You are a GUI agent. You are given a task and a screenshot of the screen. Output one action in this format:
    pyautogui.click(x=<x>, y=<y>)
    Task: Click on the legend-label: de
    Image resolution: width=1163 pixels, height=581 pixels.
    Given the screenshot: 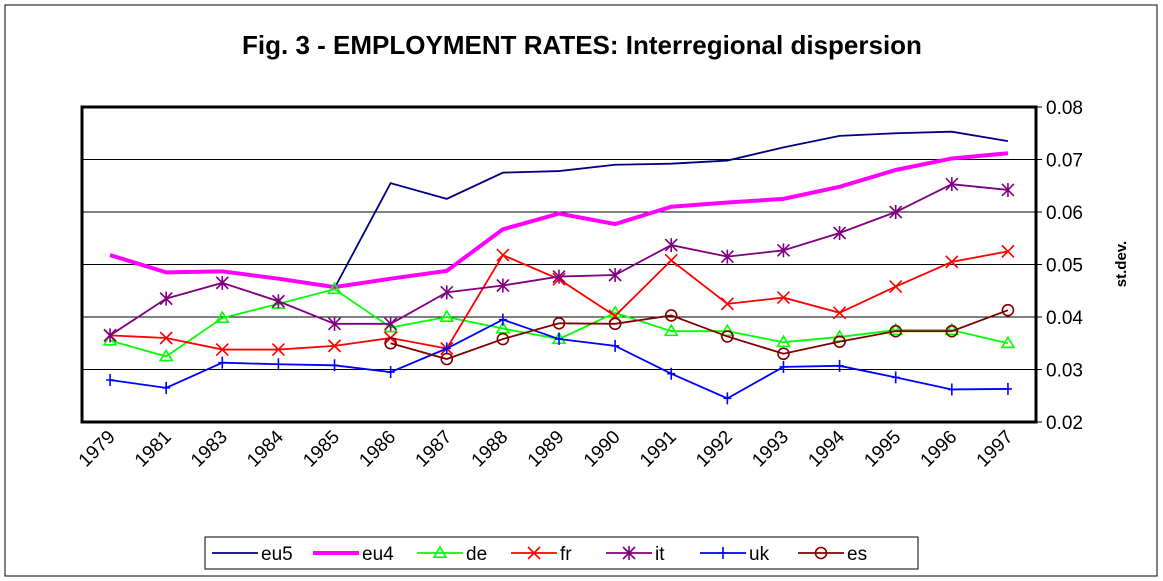 What is the action you would take?
    pyautogui.click(x=476, y=554)
    